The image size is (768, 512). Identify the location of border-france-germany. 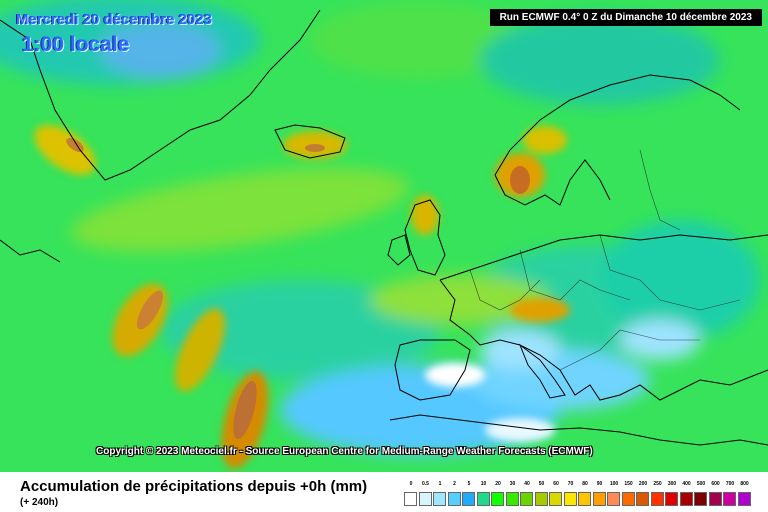
(505, 290).